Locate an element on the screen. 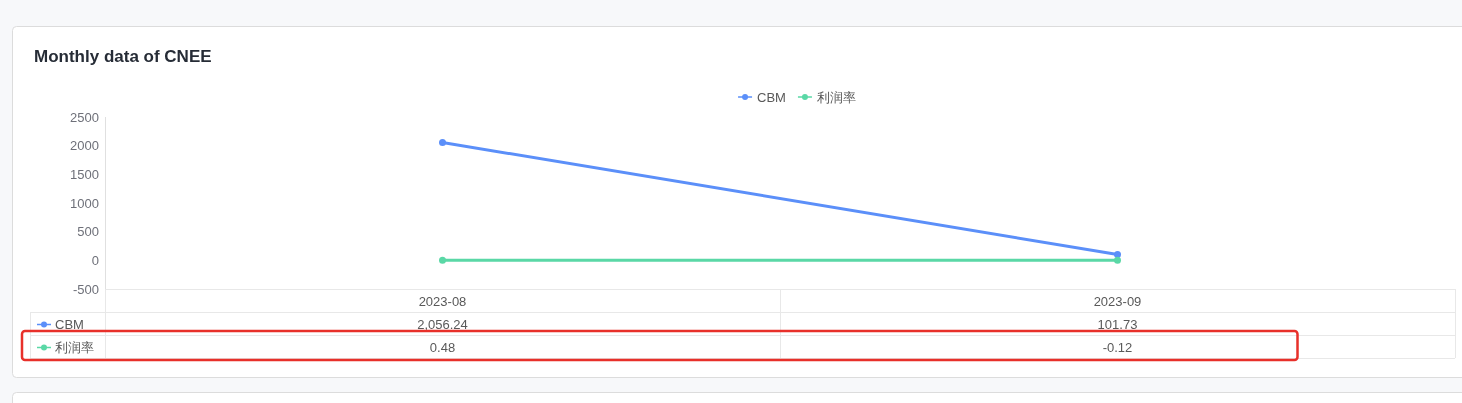  text: 利润率 is located at coordinates (74, 347).